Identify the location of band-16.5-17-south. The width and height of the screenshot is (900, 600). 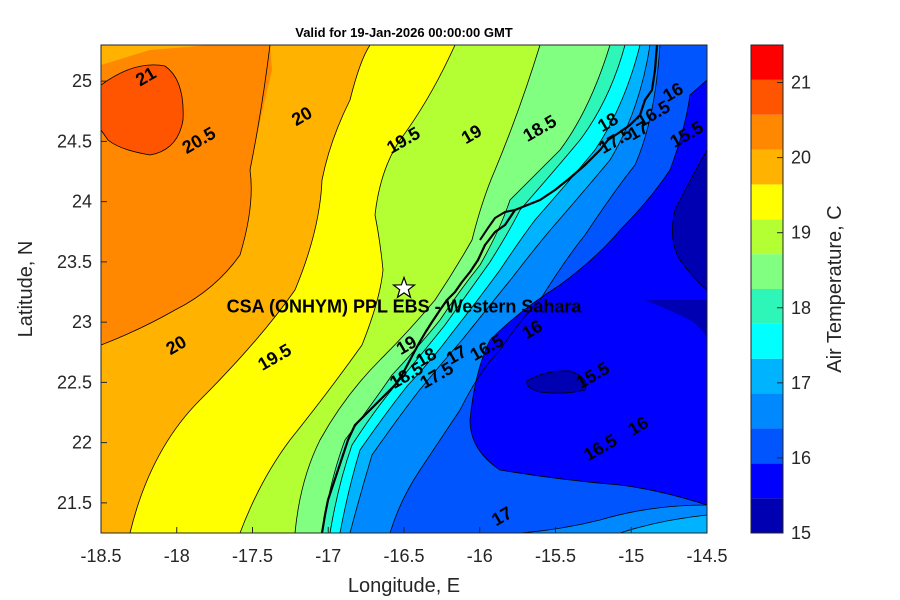
(663, 524).